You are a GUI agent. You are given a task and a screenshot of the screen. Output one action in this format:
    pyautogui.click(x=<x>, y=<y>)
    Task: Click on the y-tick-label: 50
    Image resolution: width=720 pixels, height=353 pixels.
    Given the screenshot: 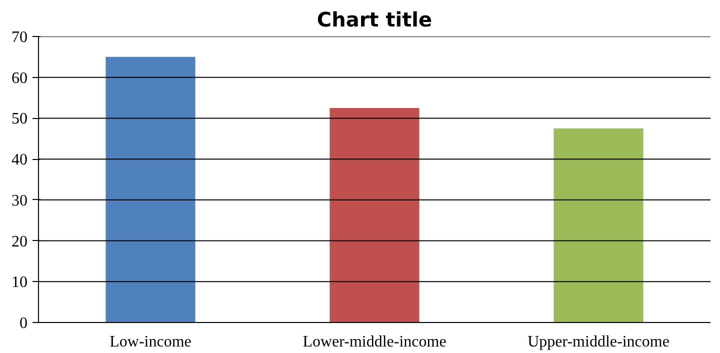 What is the action you would take?
    pyautogui.click(x=20, y=119)
    